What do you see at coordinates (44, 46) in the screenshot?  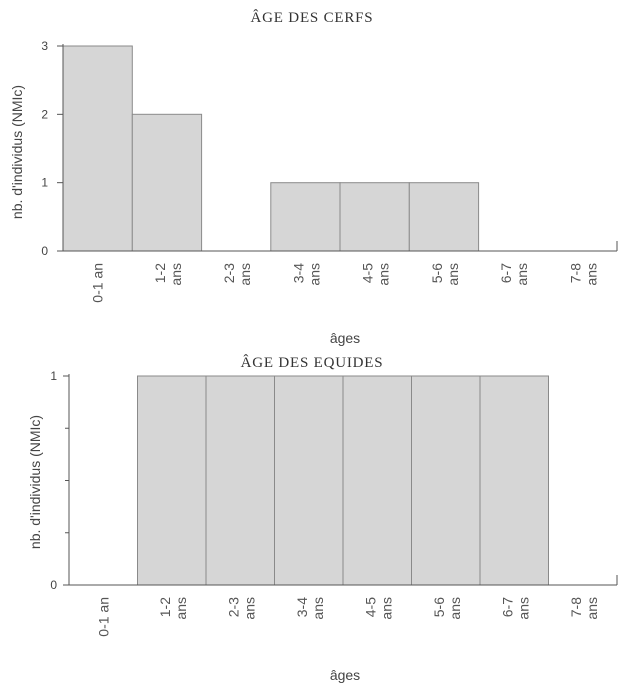 I see `y-tick-label: 3` at bounding box center [44, 46].